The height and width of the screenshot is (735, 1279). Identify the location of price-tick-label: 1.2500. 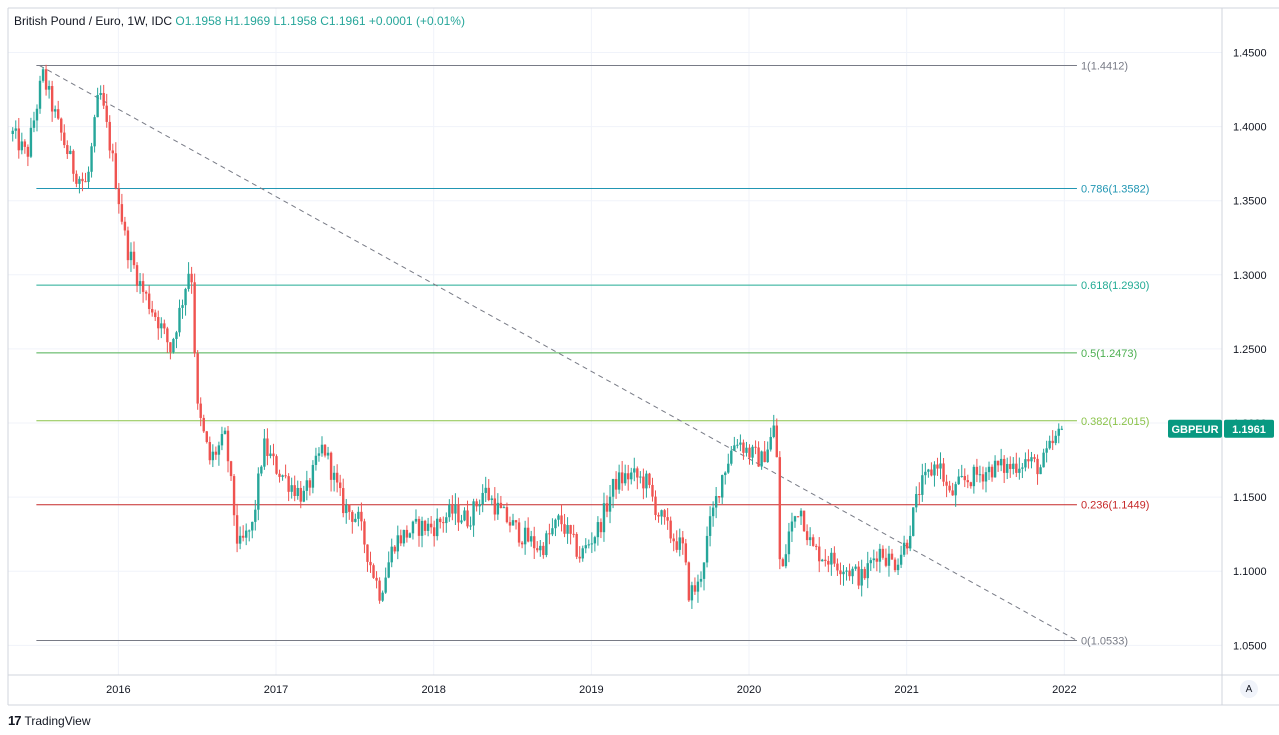
(1250, 350).